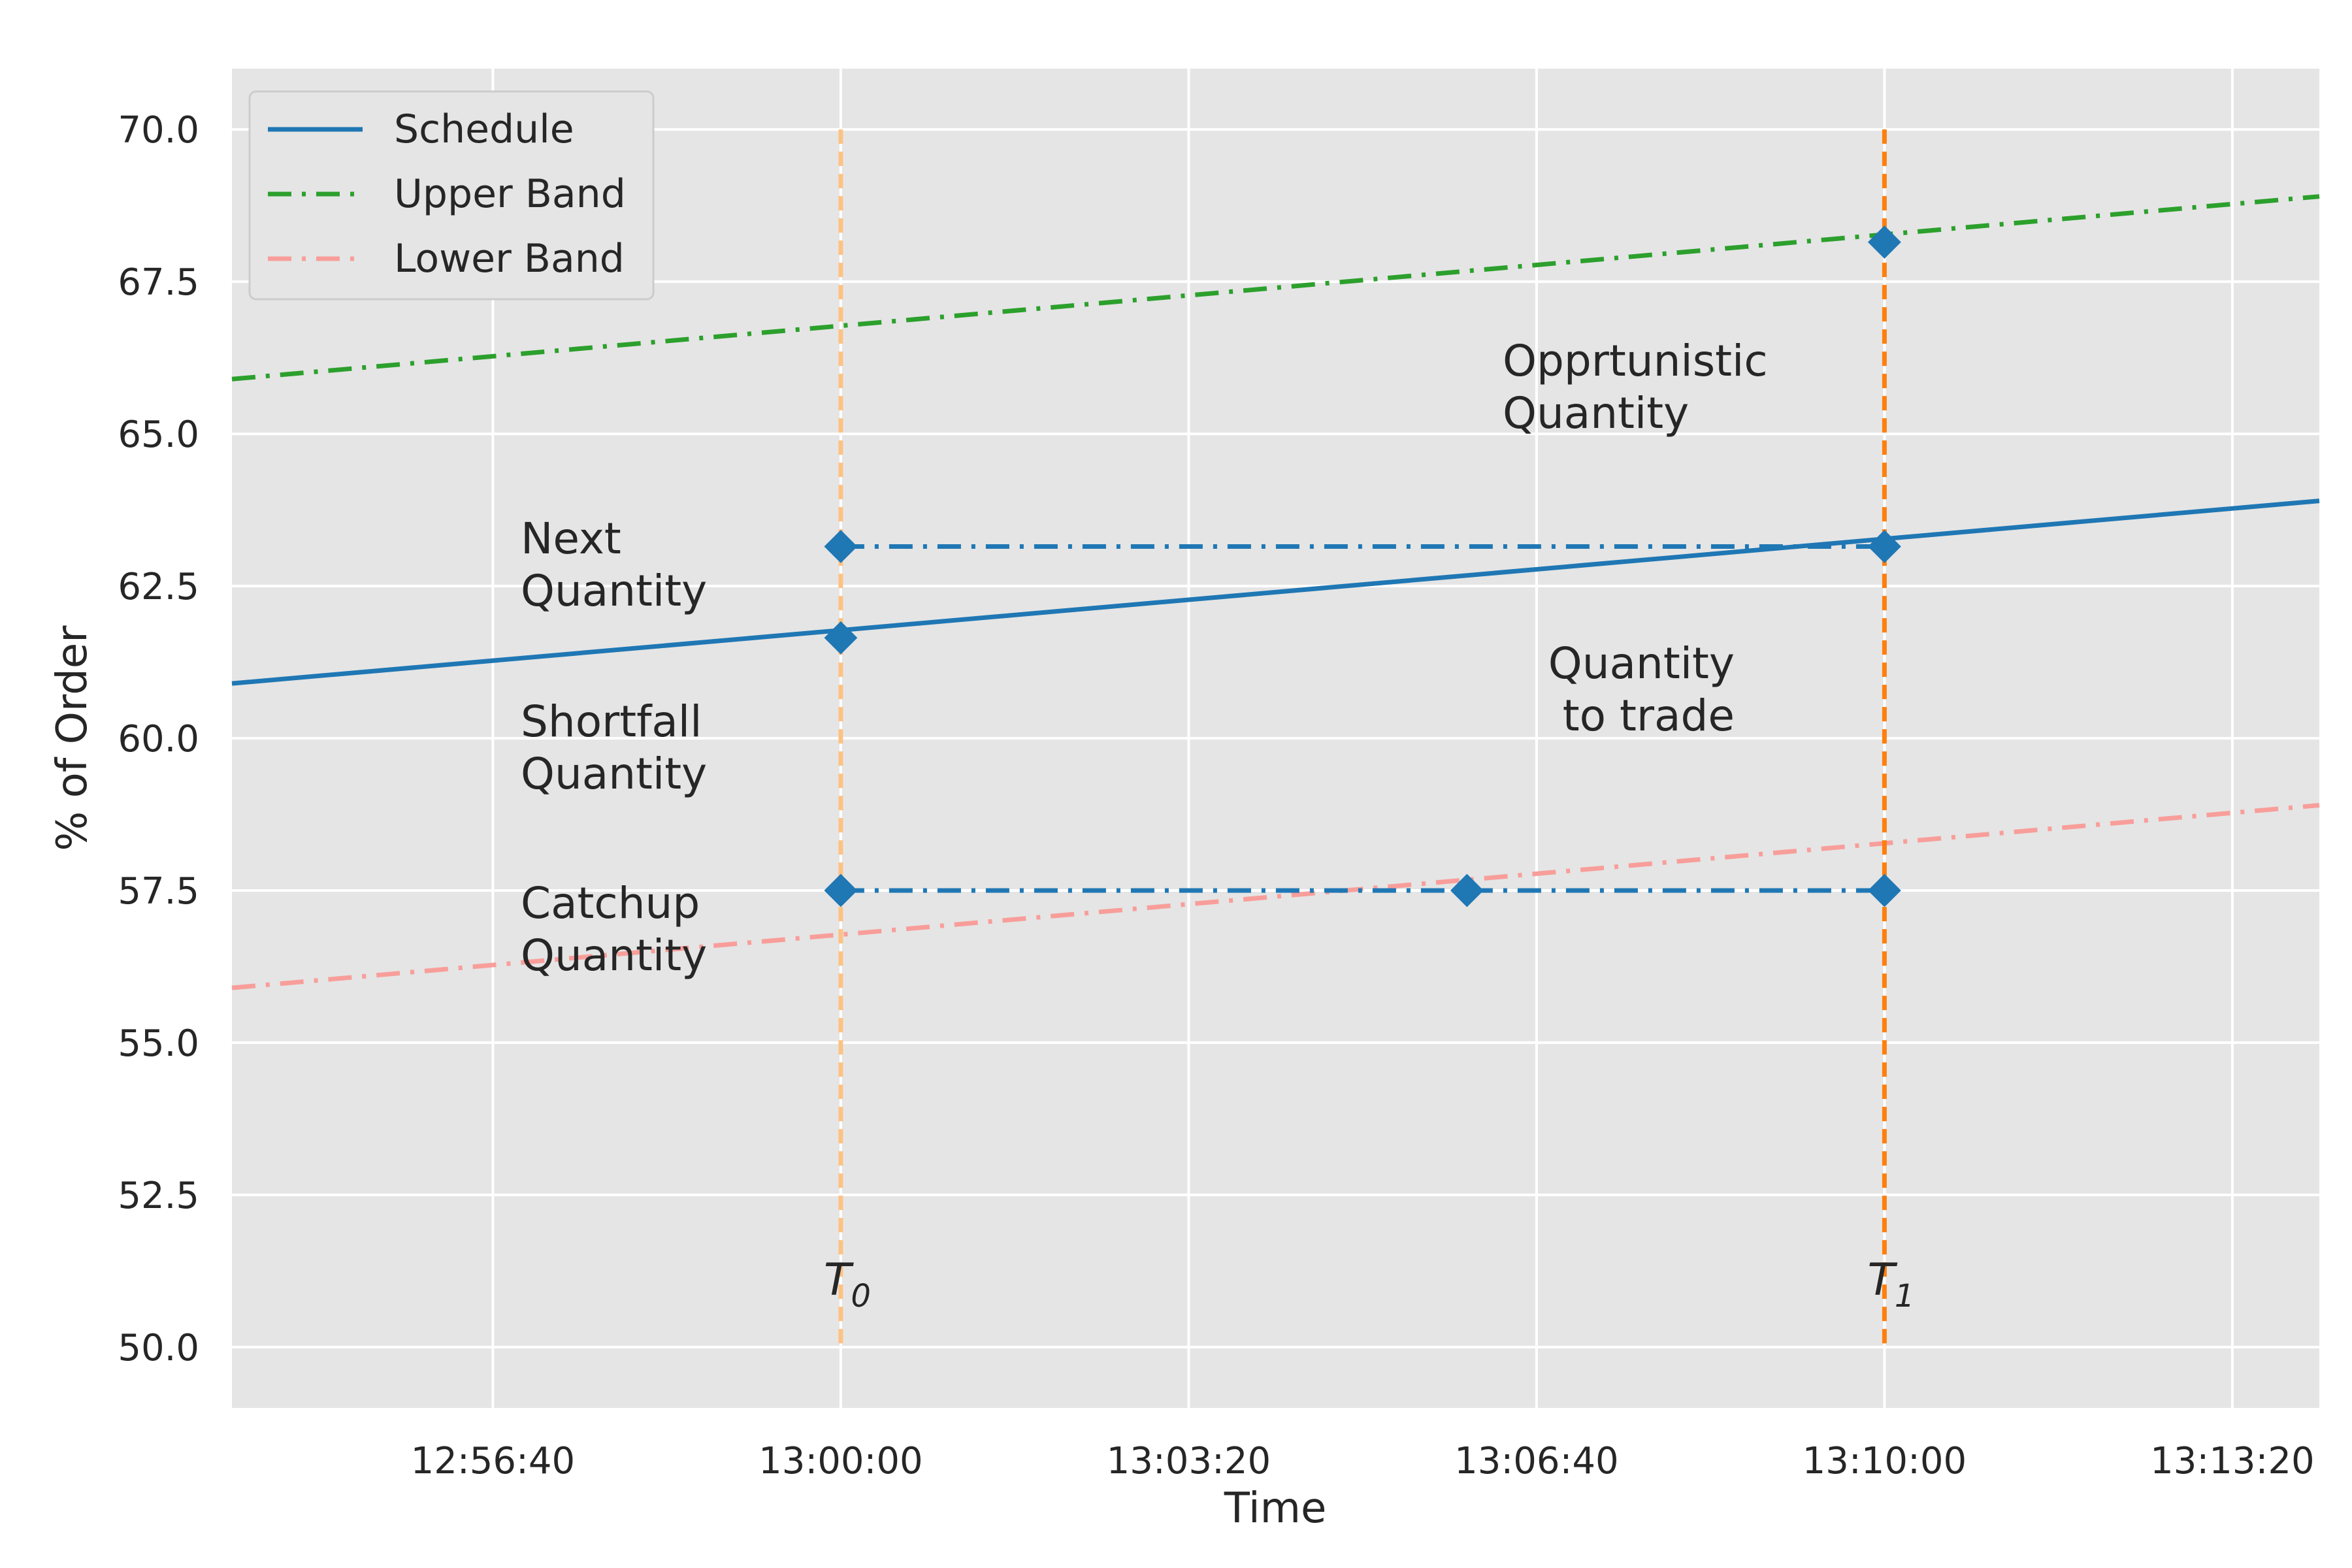 Image resolution: width=2352 pixels, height=1568 pixels. What do you see at coordinates (1641, 689) in the screenshot?
I see `annotation-quantity-to-trade: Quantity to trade` at bounding box center [1641, 689].